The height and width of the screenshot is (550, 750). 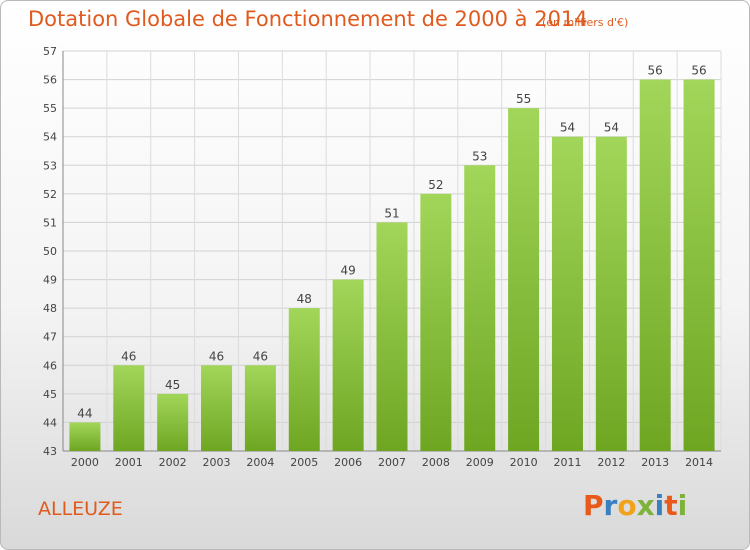 What do you see at coordinates (567, 293) in the screenshot?
I see `bar-2011` at bounding box center [567, 293].